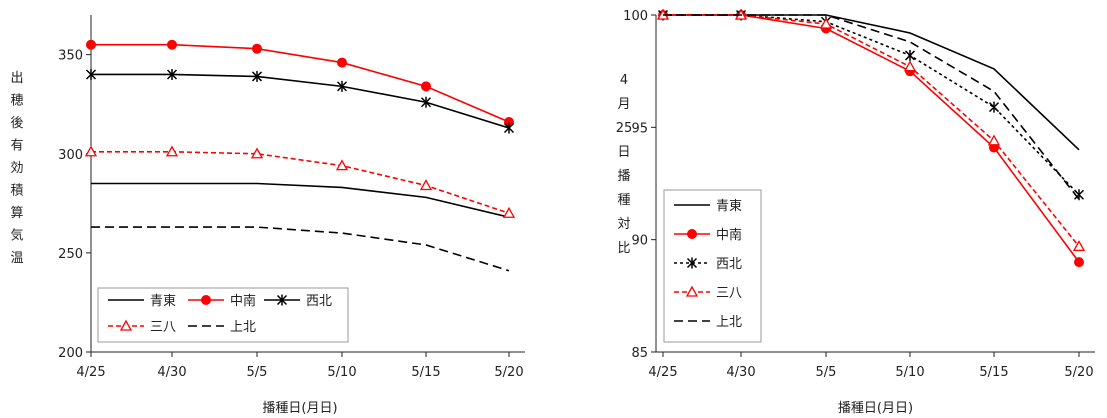 The image size is (1107, 418). I want to click on svg-text: 月, so click(623, 104).